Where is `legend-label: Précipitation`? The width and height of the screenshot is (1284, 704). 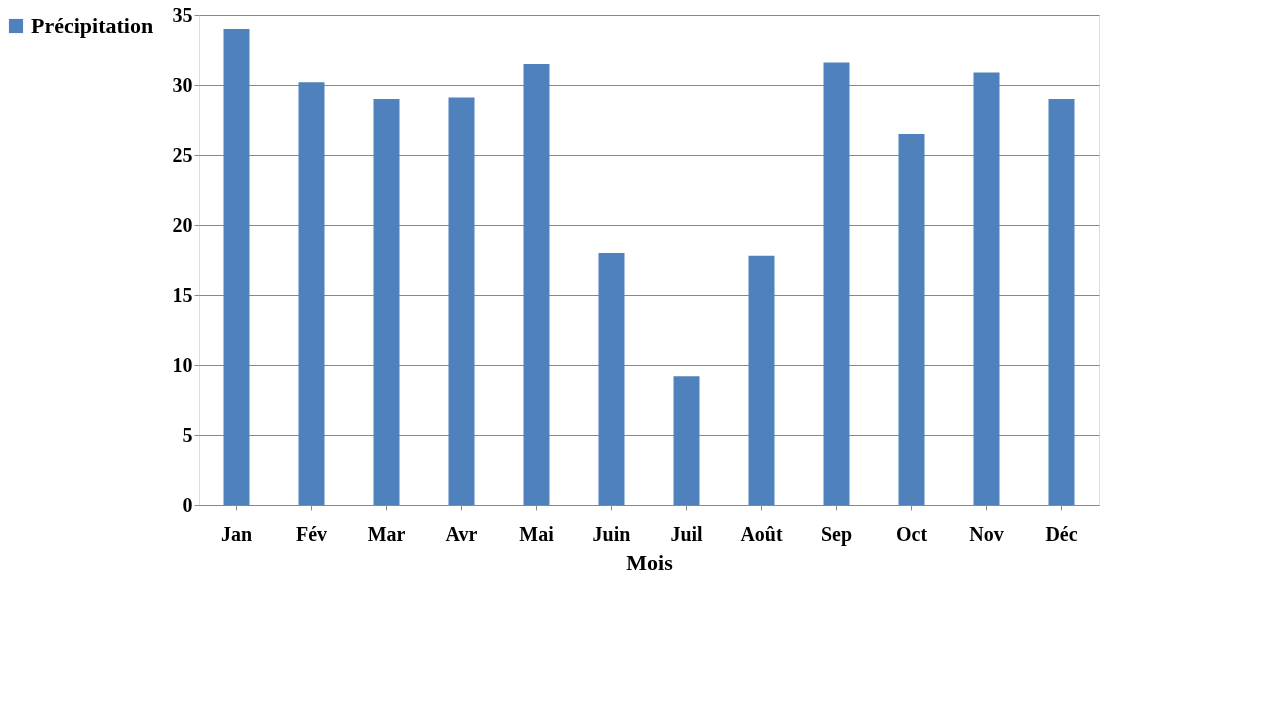
legend-label: Précipitation is located at coordinates (92, 25).